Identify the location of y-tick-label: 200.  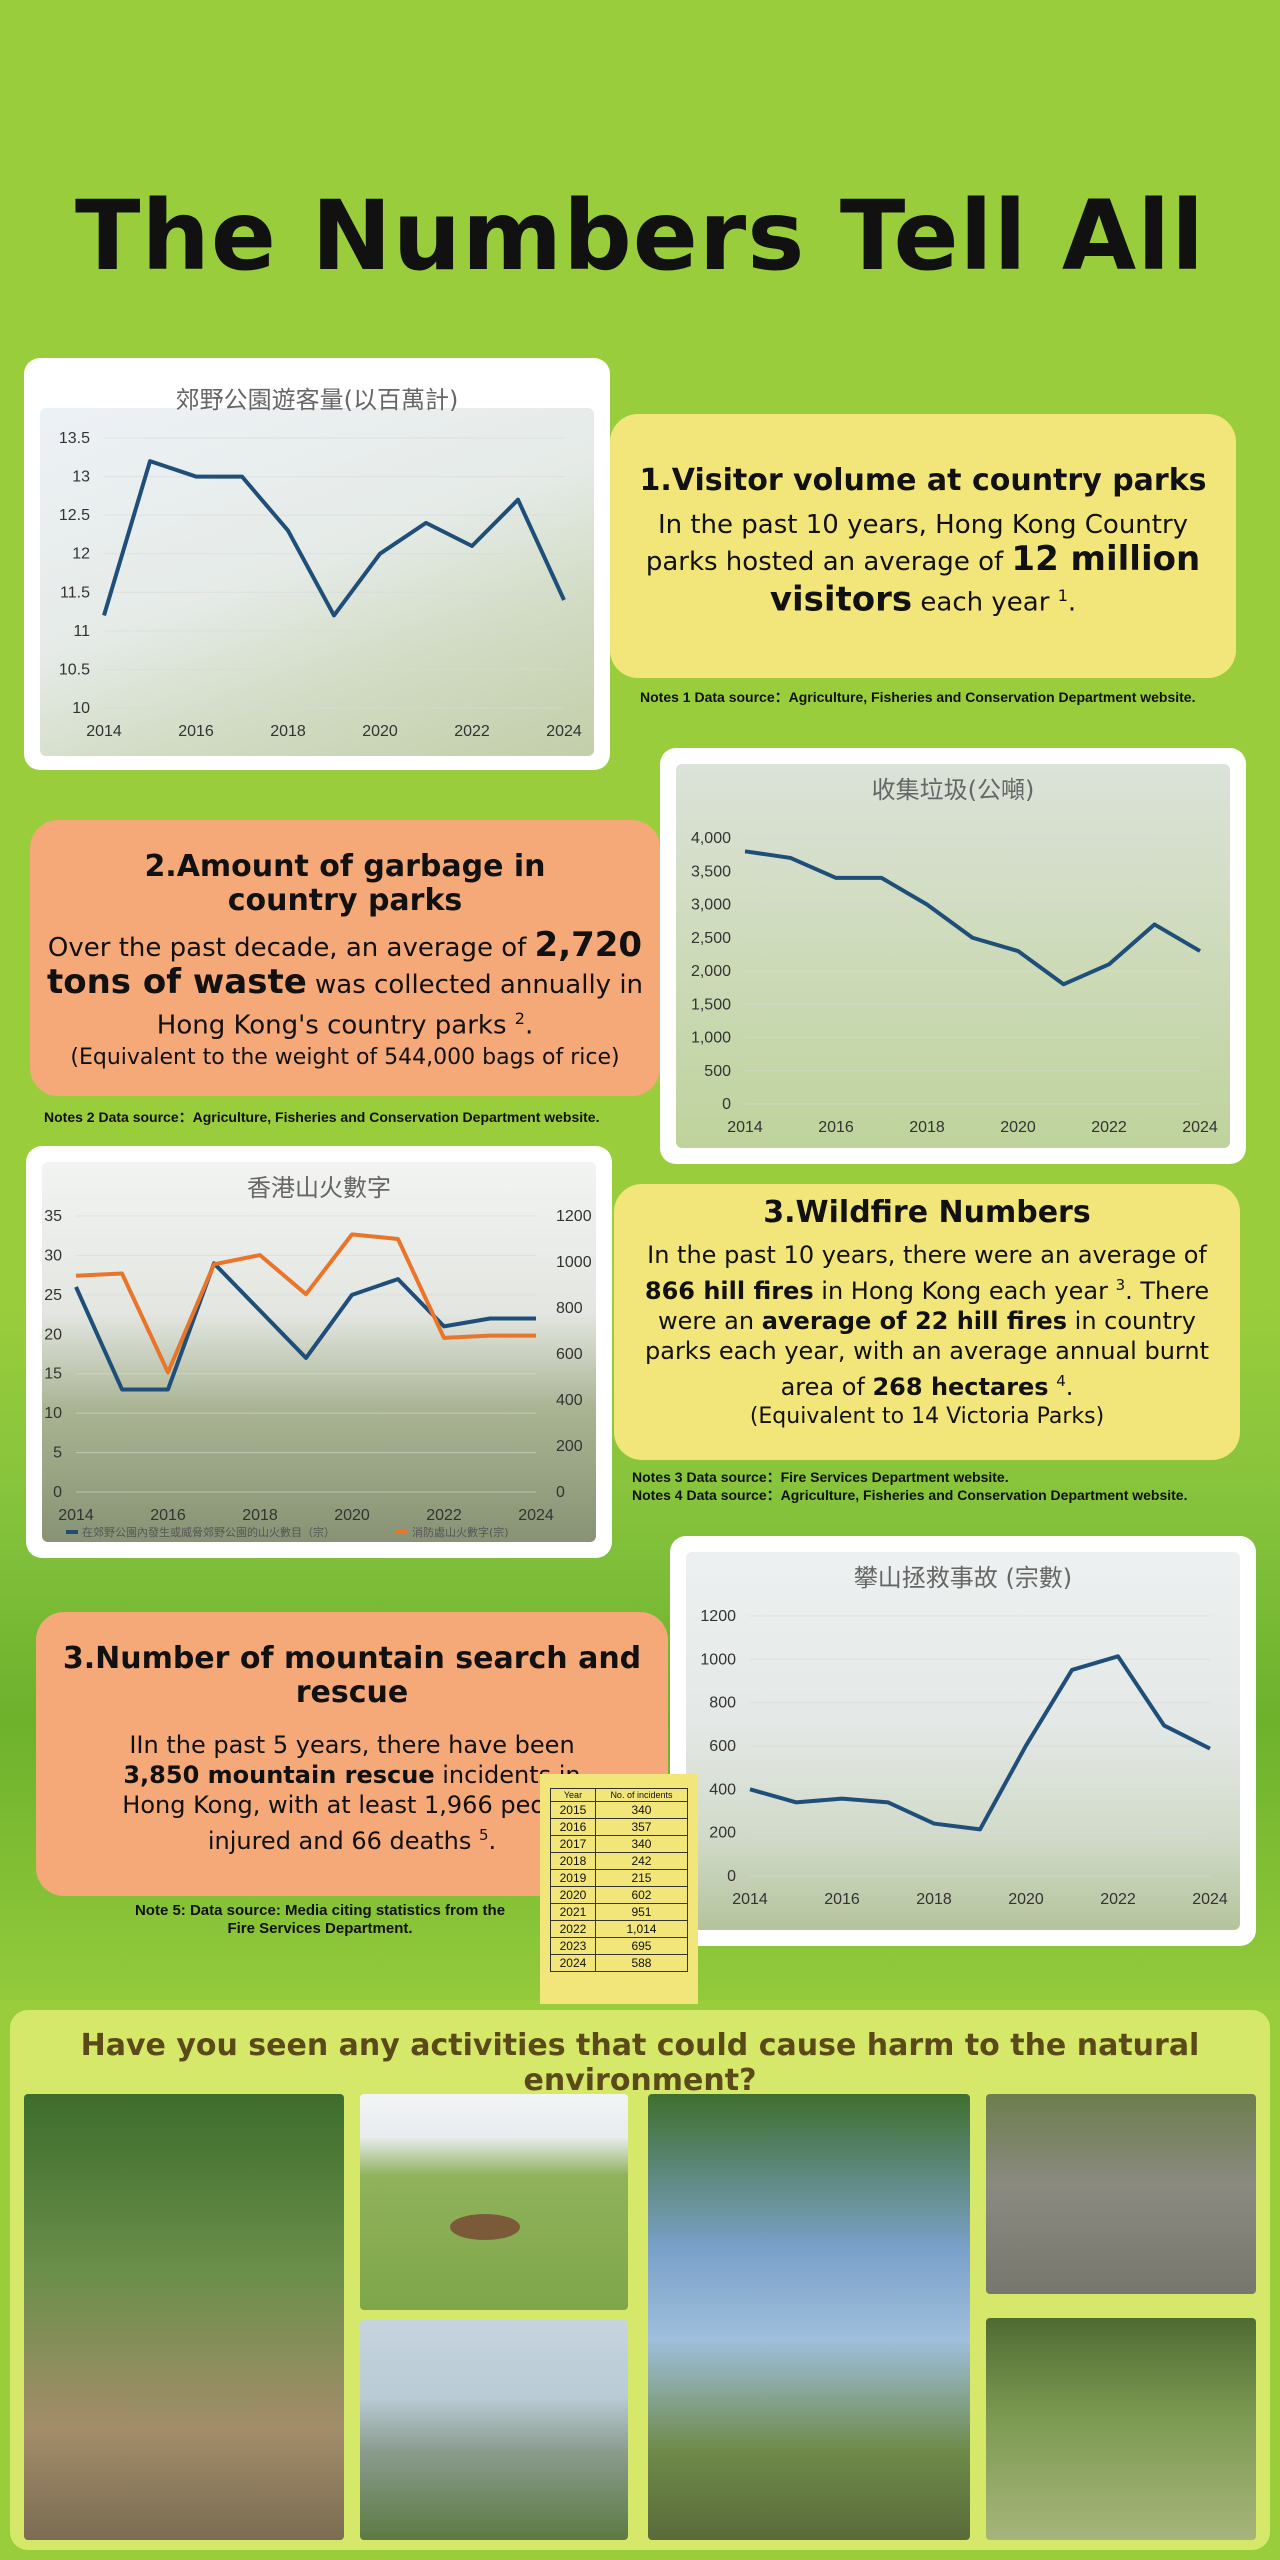
(722, 1833).